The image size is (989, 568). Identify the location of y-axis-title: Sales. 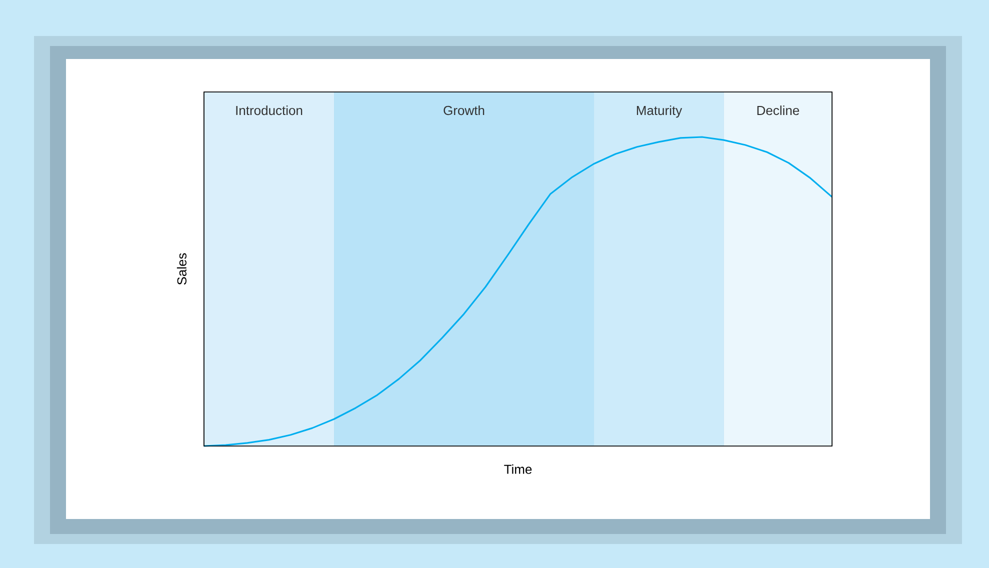
(181, 269).